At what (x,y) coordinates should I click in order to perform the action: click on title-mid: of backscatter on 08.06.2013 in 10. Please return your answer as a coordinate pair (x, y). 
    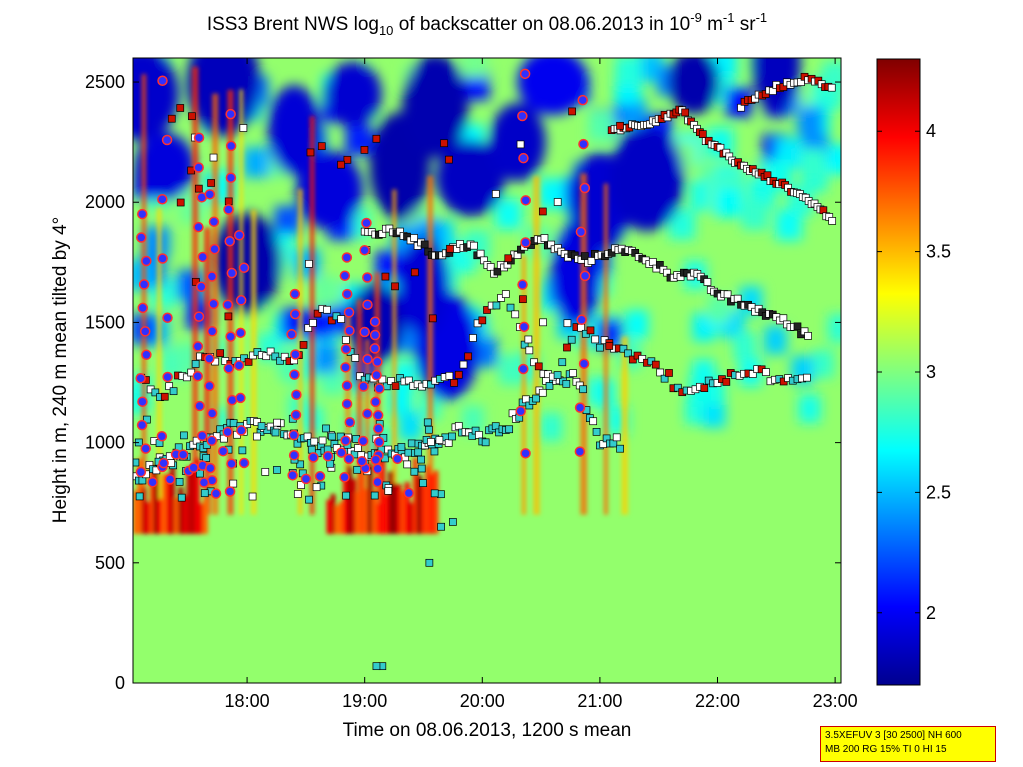
    Looking at the image, I should click on (541, 24).